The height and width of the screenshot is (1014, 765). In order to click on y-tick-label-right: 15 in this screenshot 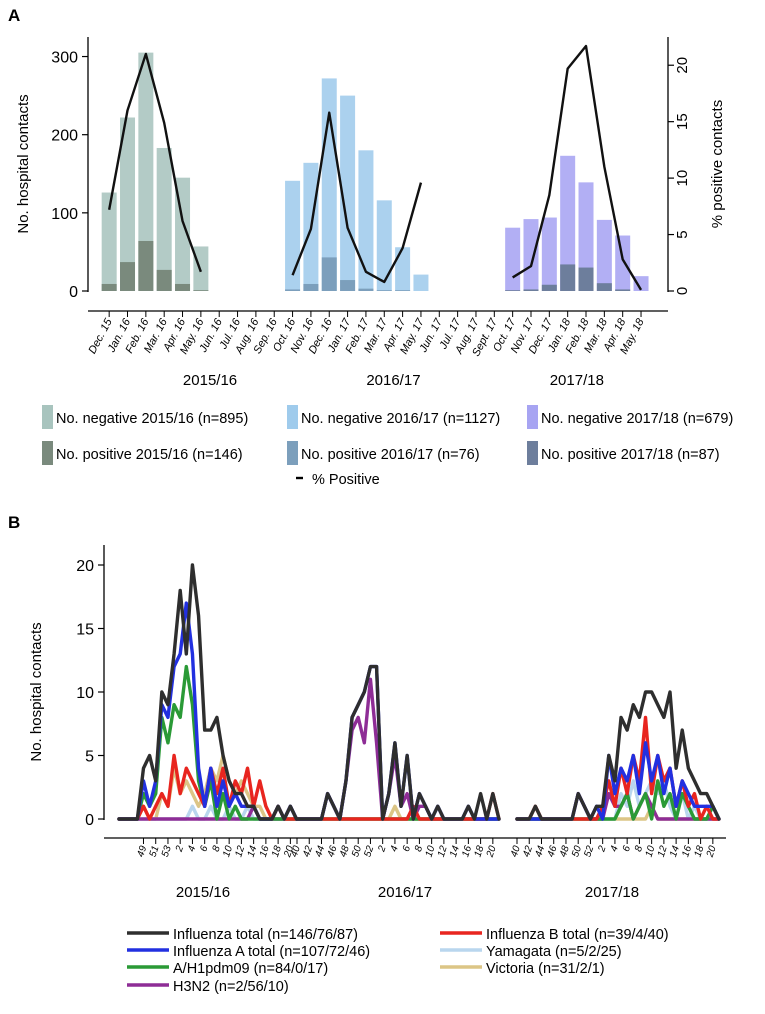, I will do `click(682, 121)`.